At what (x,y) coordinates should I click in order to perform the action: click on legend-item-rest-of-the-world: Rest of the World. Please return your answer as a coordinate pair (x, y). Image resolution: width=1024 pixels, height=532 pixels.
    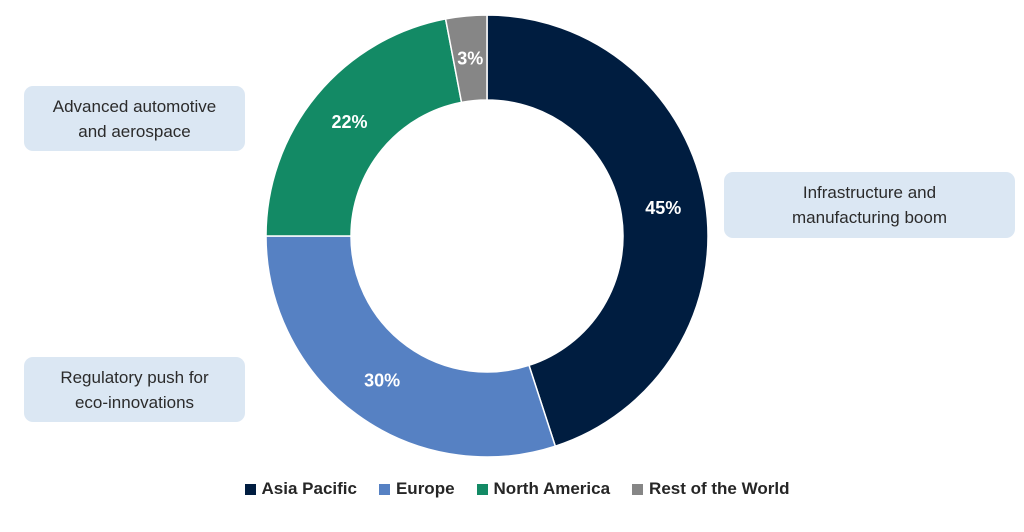
    Looking at the image, I should click on (710, 489).